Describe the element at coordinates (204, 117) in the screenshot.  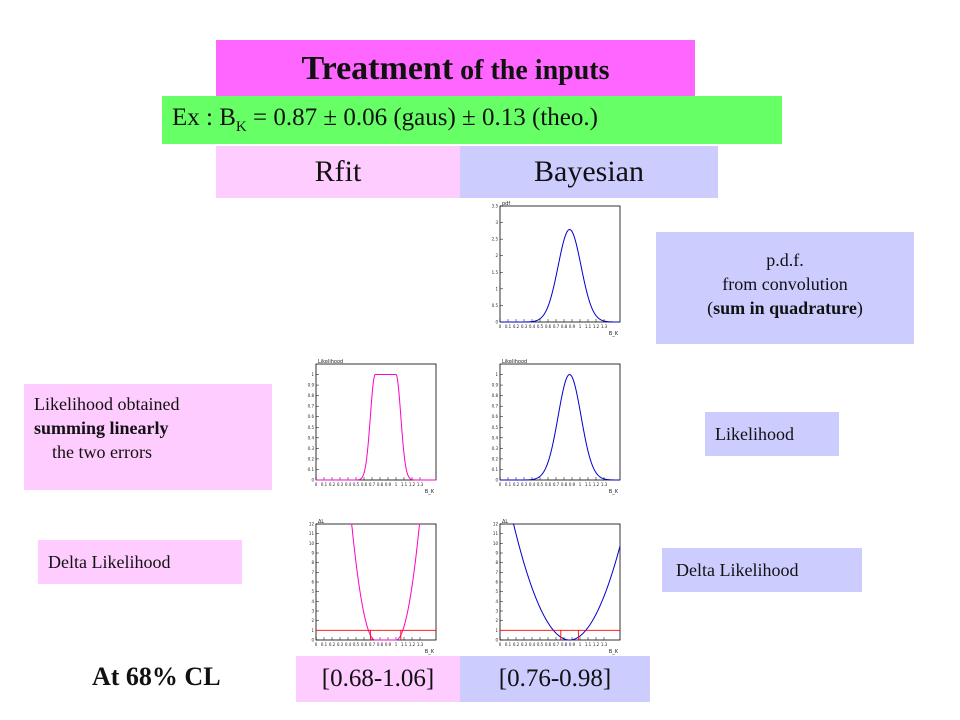
I see `example-prefix: Ex : B` at that location.